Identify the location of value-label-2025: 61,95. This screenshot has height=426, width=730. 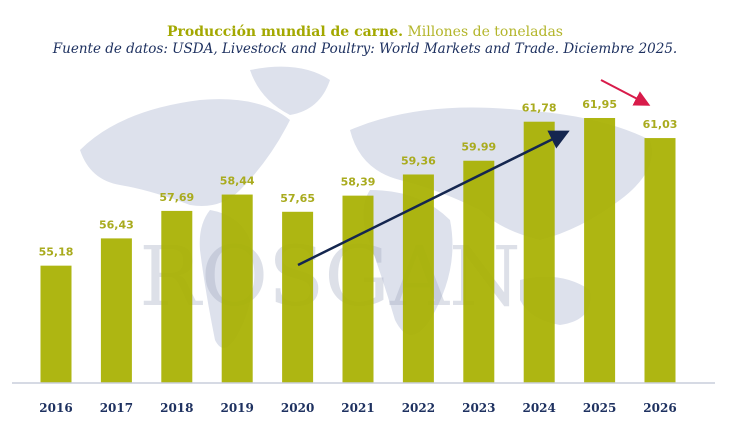
(599, 104).